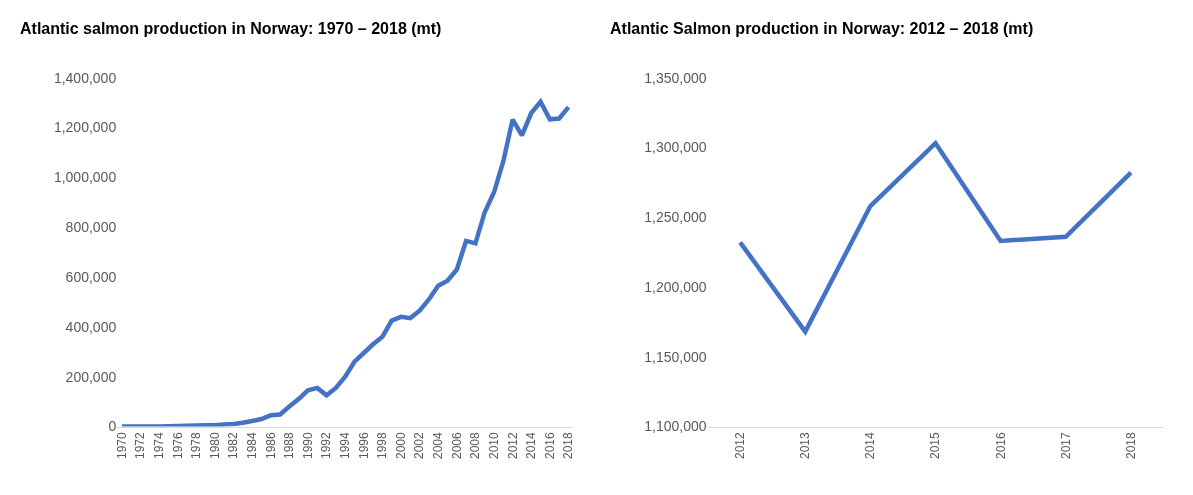  What do you see at coordinates (419, 445) in the screenshot?
I see `x-tick-label: 2002` at bounding box center [419, 445].